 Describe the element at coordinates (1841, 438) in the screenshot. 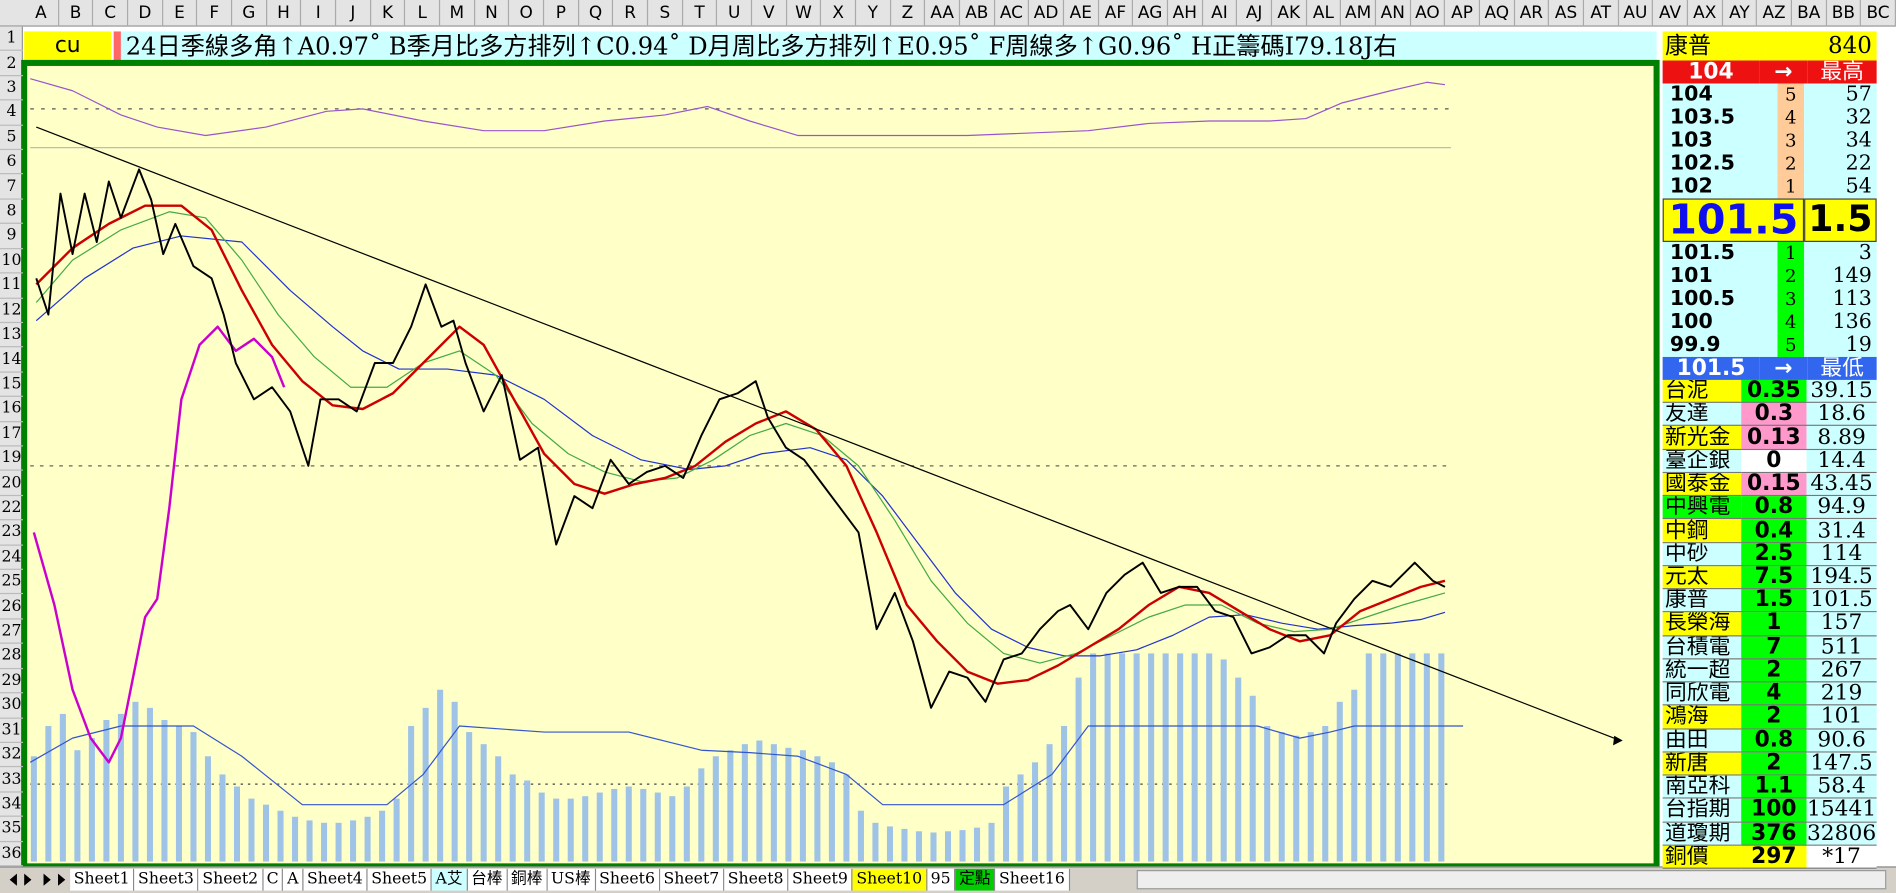

I see `stock-price: 8.89` at that location.